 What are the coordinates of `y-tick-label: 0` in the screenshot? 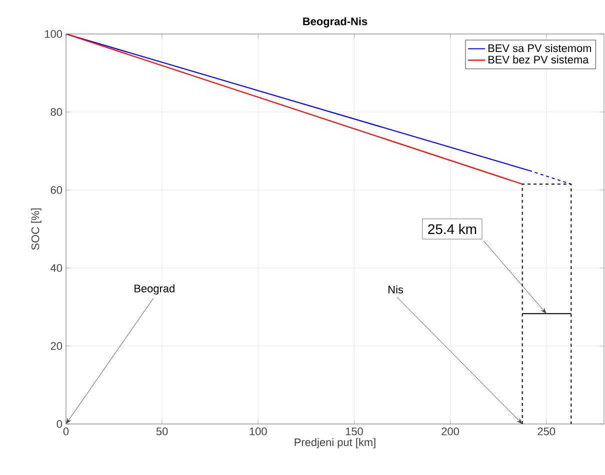 It's located at (59, 424).